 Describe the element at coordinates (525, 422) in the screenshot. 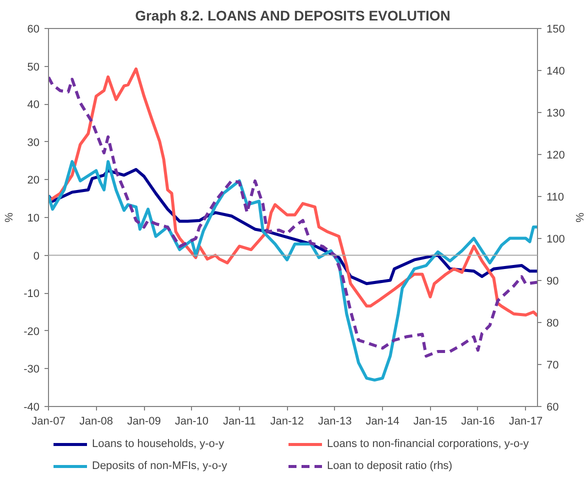

I see `x-tick-label: Jan-17` at that location.